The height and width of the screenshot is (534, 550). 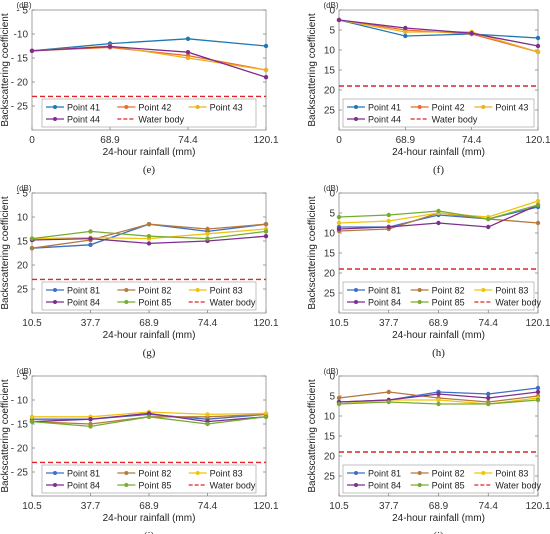 I want to click on y-tick-label: 0, so click(x=332, y=11).